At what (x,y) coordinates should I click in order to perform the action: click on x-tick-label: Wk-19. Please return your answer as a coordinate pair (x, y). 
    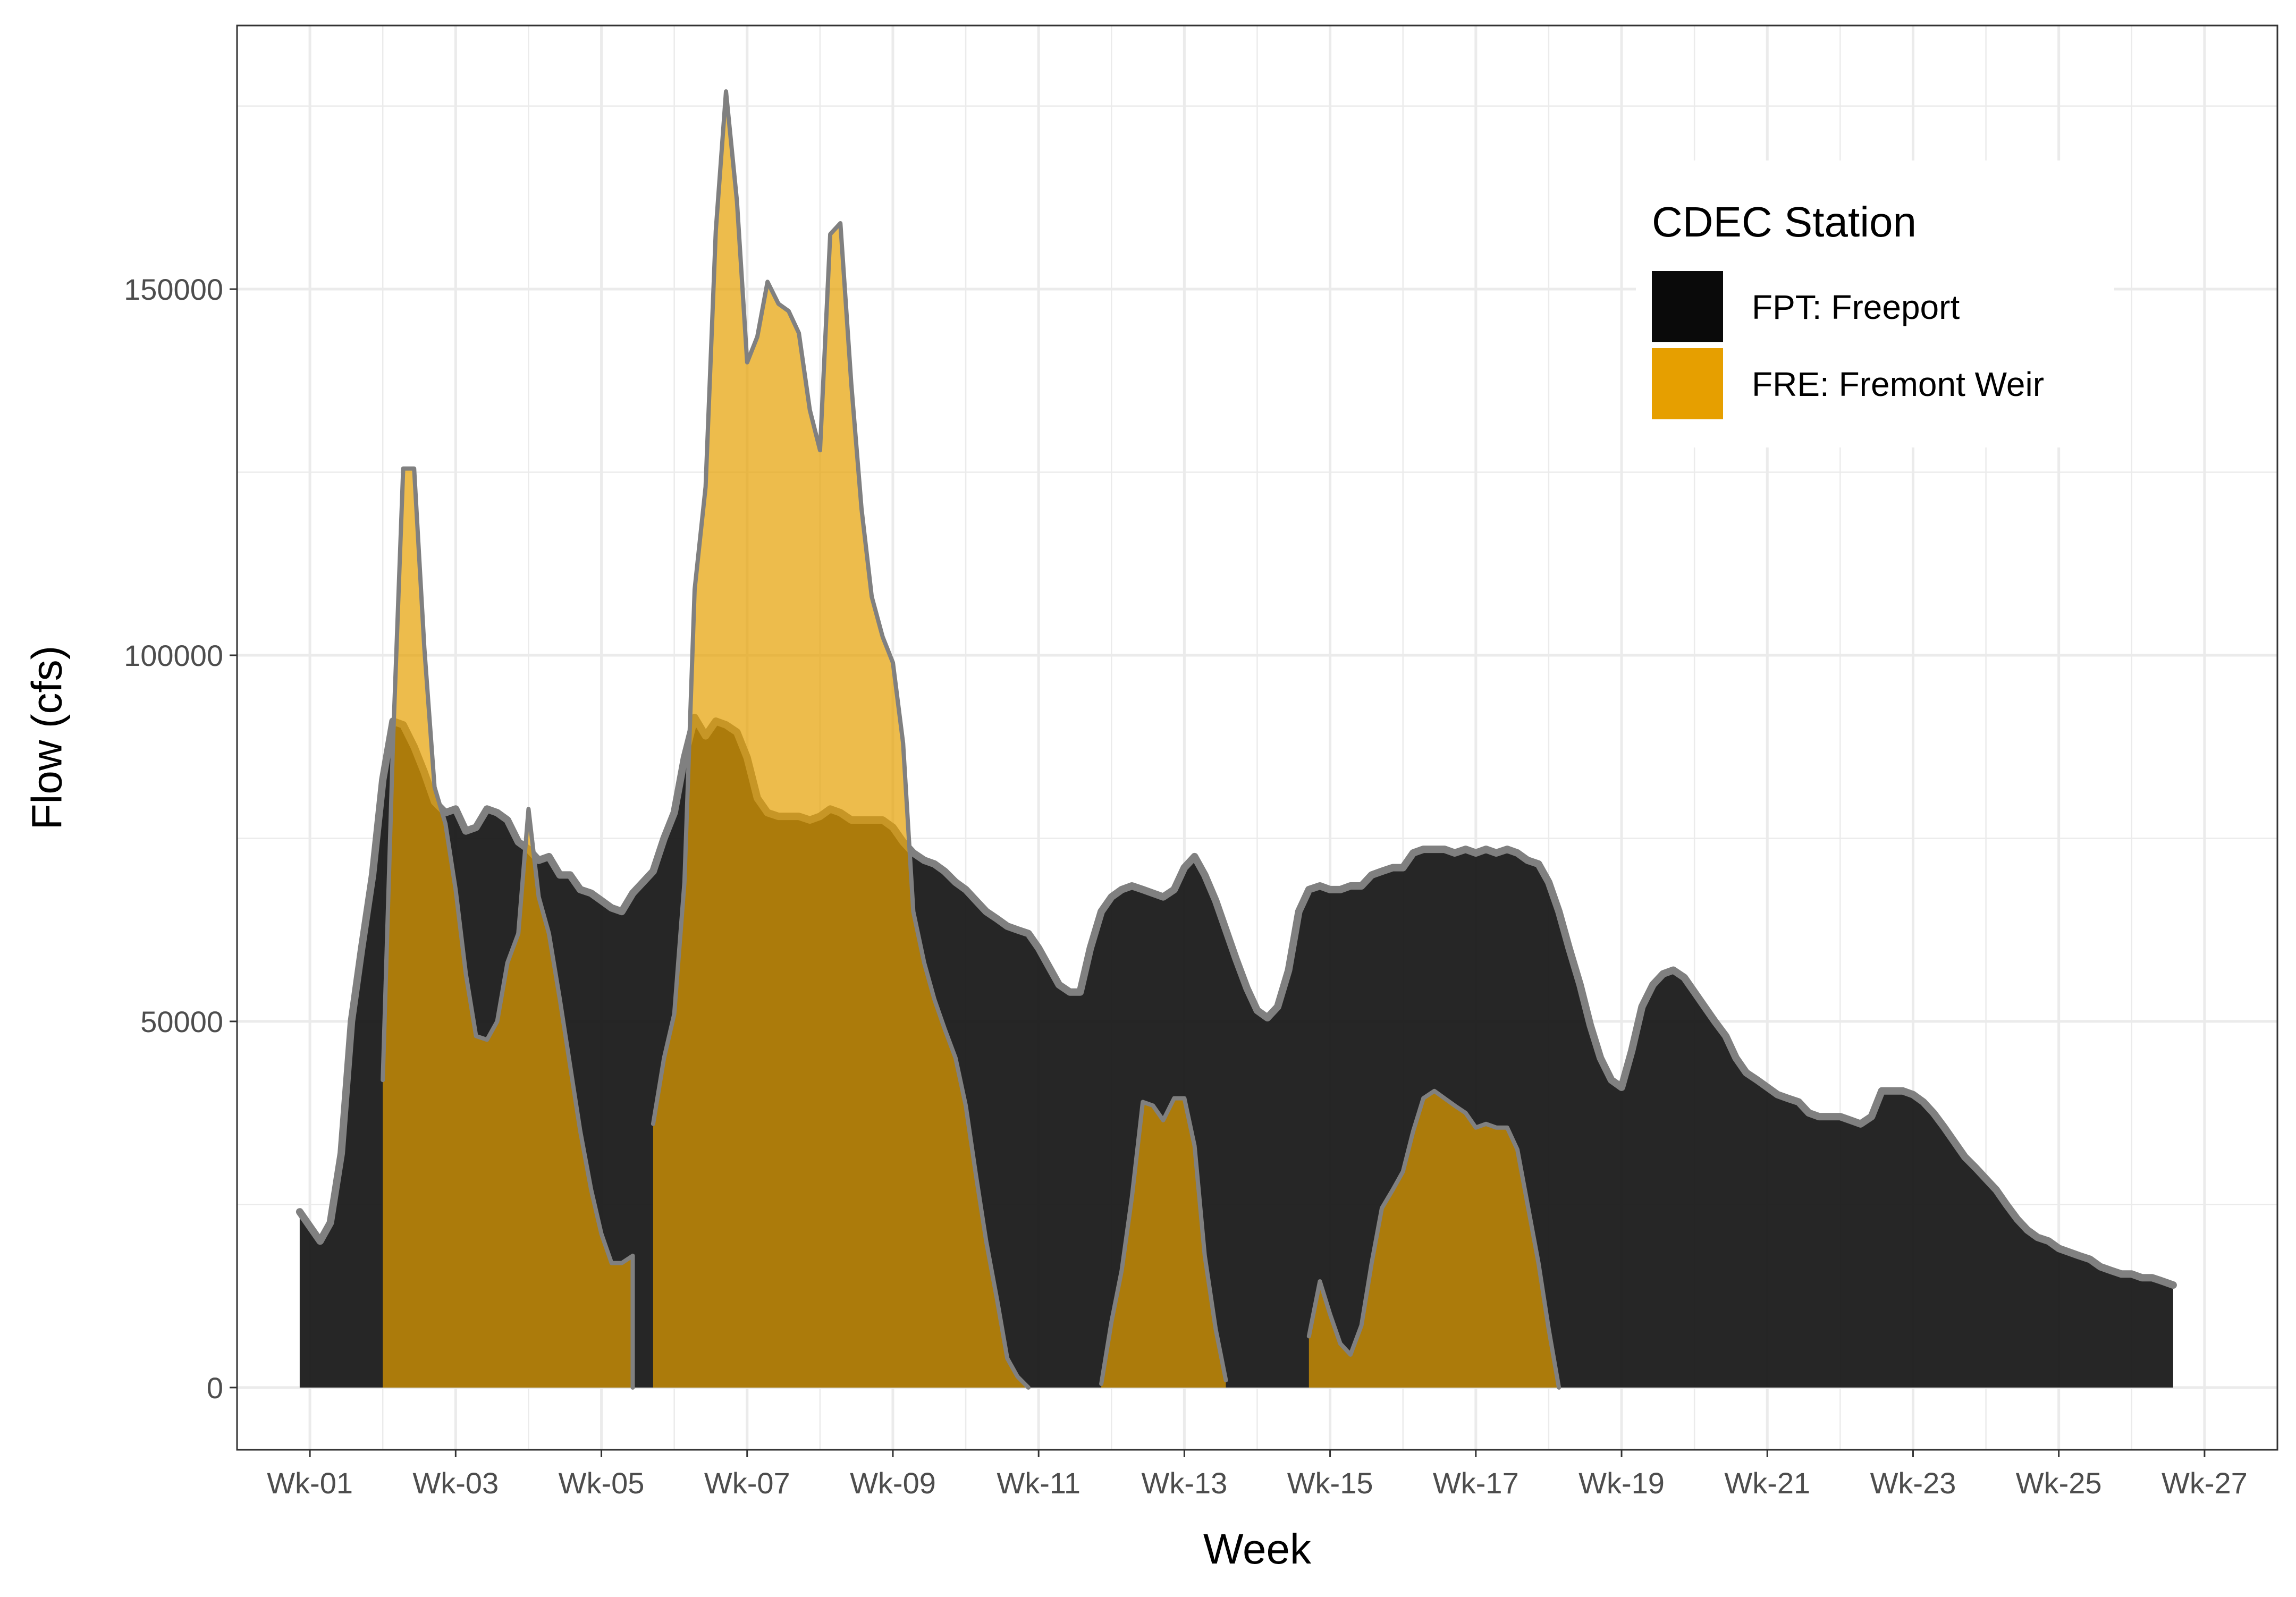
    Looking at the image, I should click on (1621, 1483).